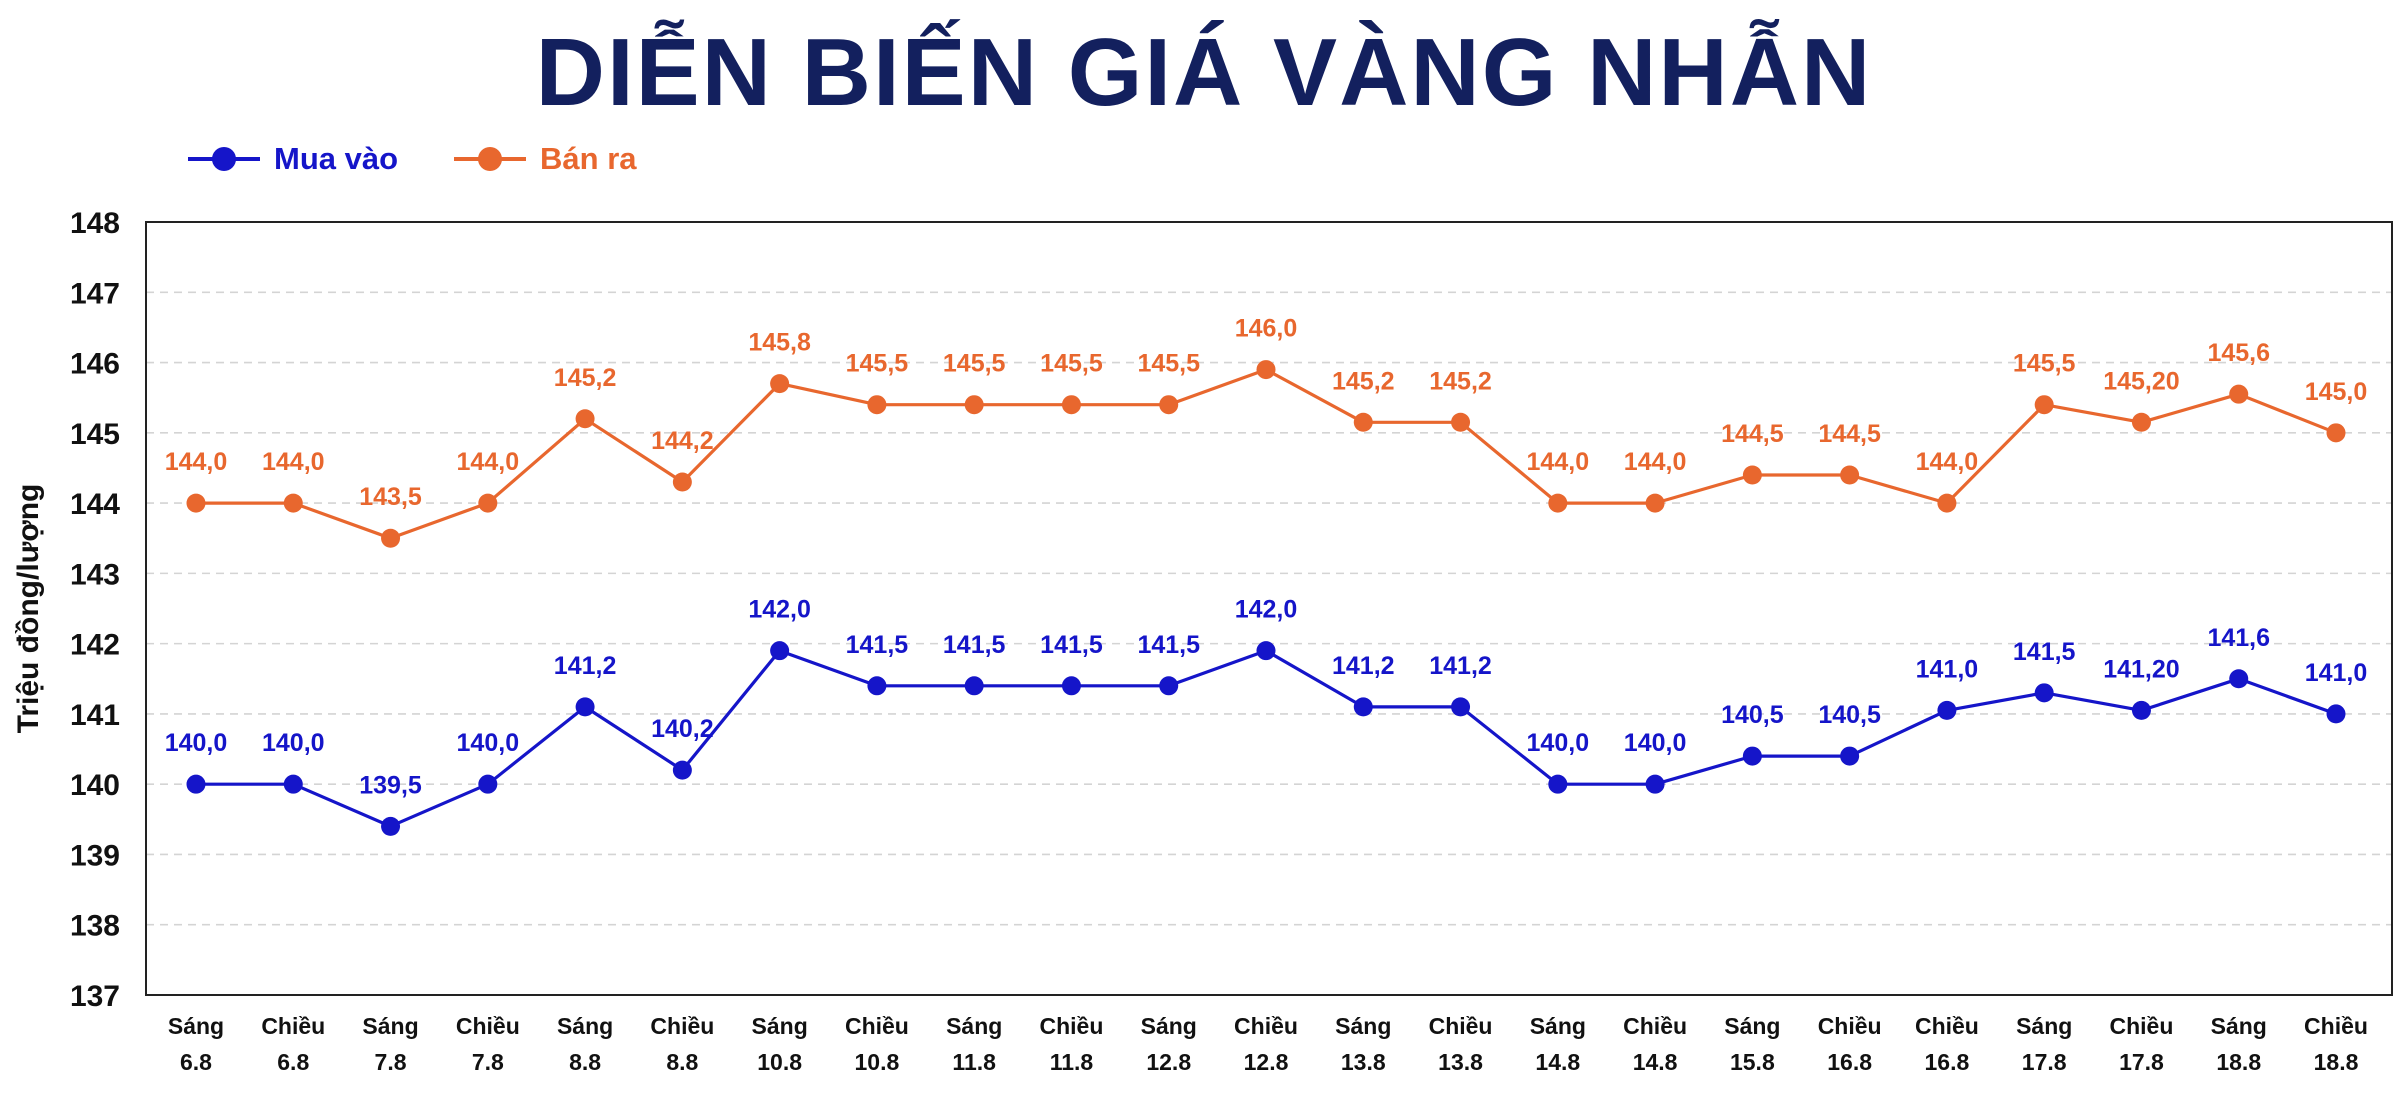 The height and width of the screenshot is (1118, 2408). What do you see at coordinates (390, 785) in the screenshot?
I see `data-label-buy: 139,5` at bounding box center [390, 785].